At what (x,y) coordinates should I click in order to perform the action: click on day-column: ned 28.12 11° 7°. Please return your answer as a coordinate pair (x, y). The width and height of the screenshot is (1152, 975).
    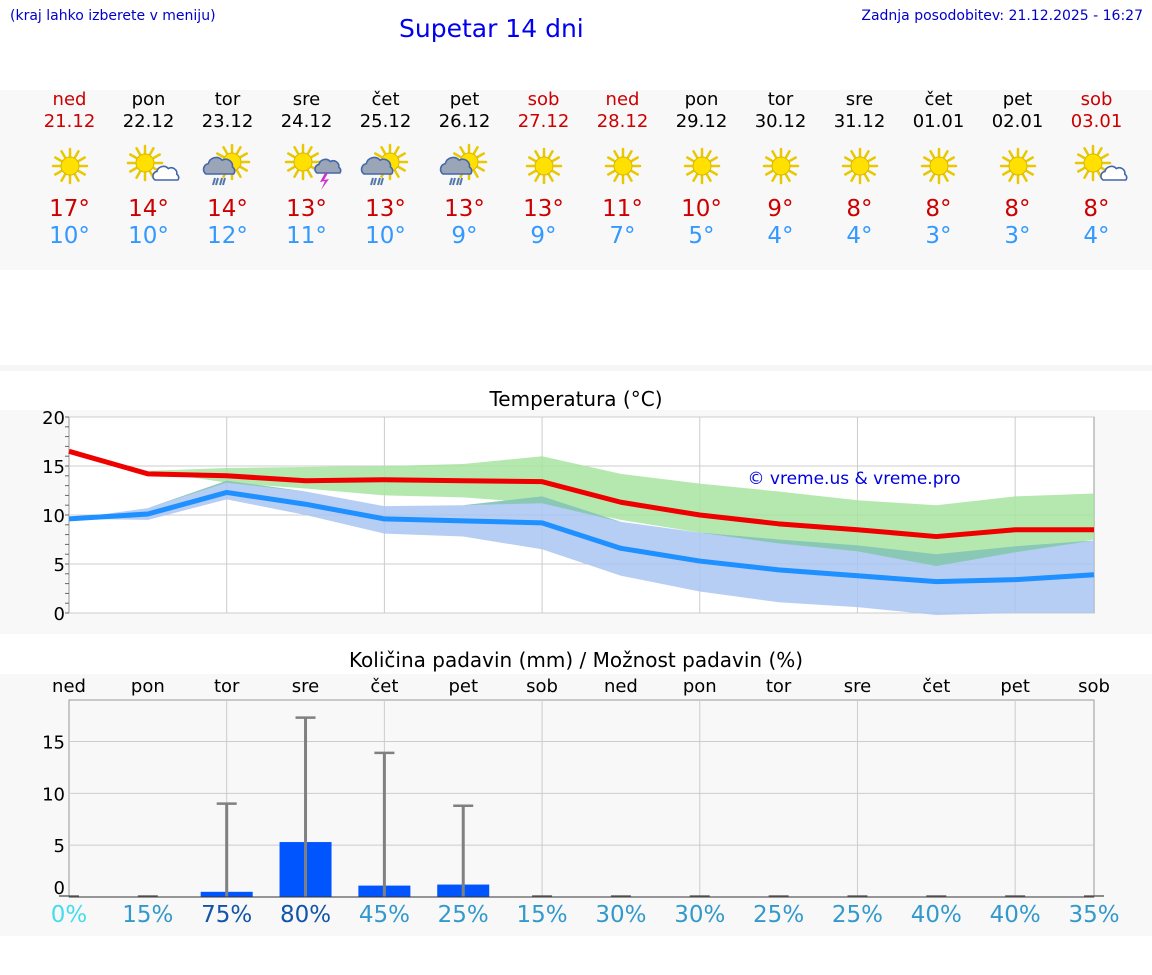
    Looking at the image, I should click on (622, 170).